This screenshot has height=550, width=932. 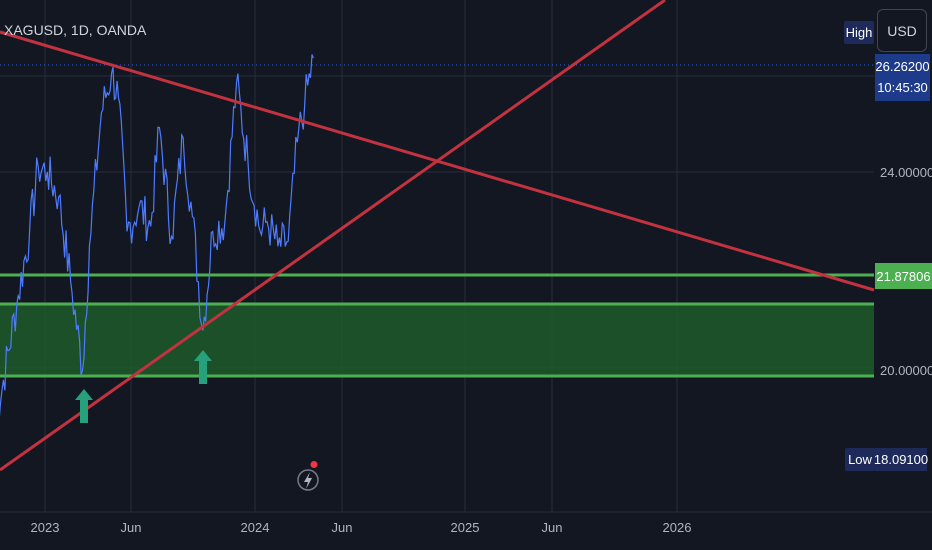 I want to click on support-zone, so click(x=437, y=340).